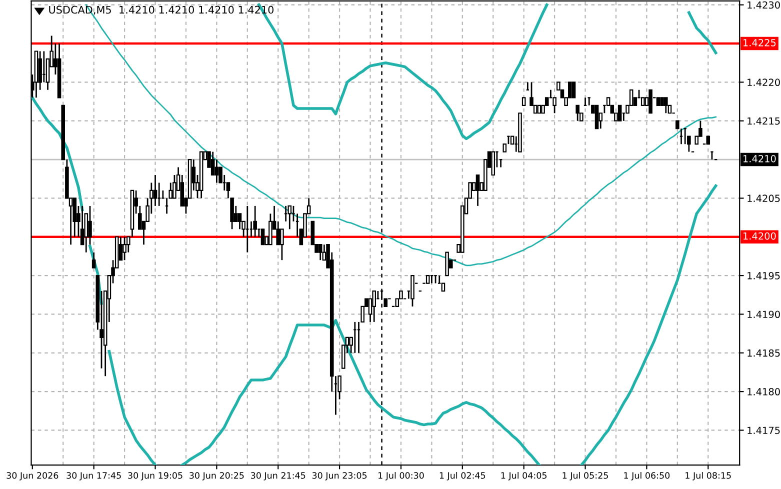 The width and height of the screenshot is (781, 489). I want to click on x-tick-label: 30 Jun 19:05, so click(155, 476).